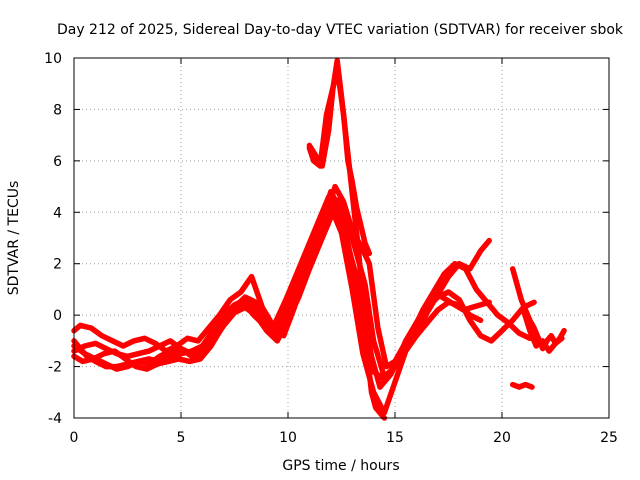 This screenshot has height=480, width=640. What do you see at coordinates (57, 265) in the screenshot?
I see `y-tick-label: 2` at bounding box center [57, 265].